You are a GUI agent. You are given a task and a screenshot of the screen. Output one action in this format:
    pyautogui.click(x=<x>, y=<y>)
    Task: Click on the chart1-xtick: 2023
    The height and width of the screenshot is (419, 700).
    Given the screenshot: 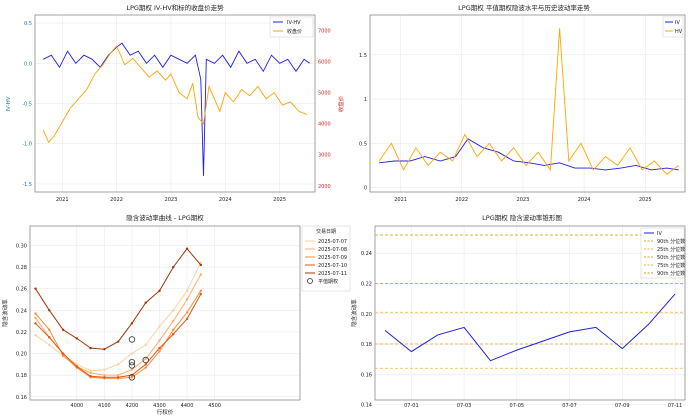 What is the action you would take?
    pyautogui.click(x=171, y=200)
    